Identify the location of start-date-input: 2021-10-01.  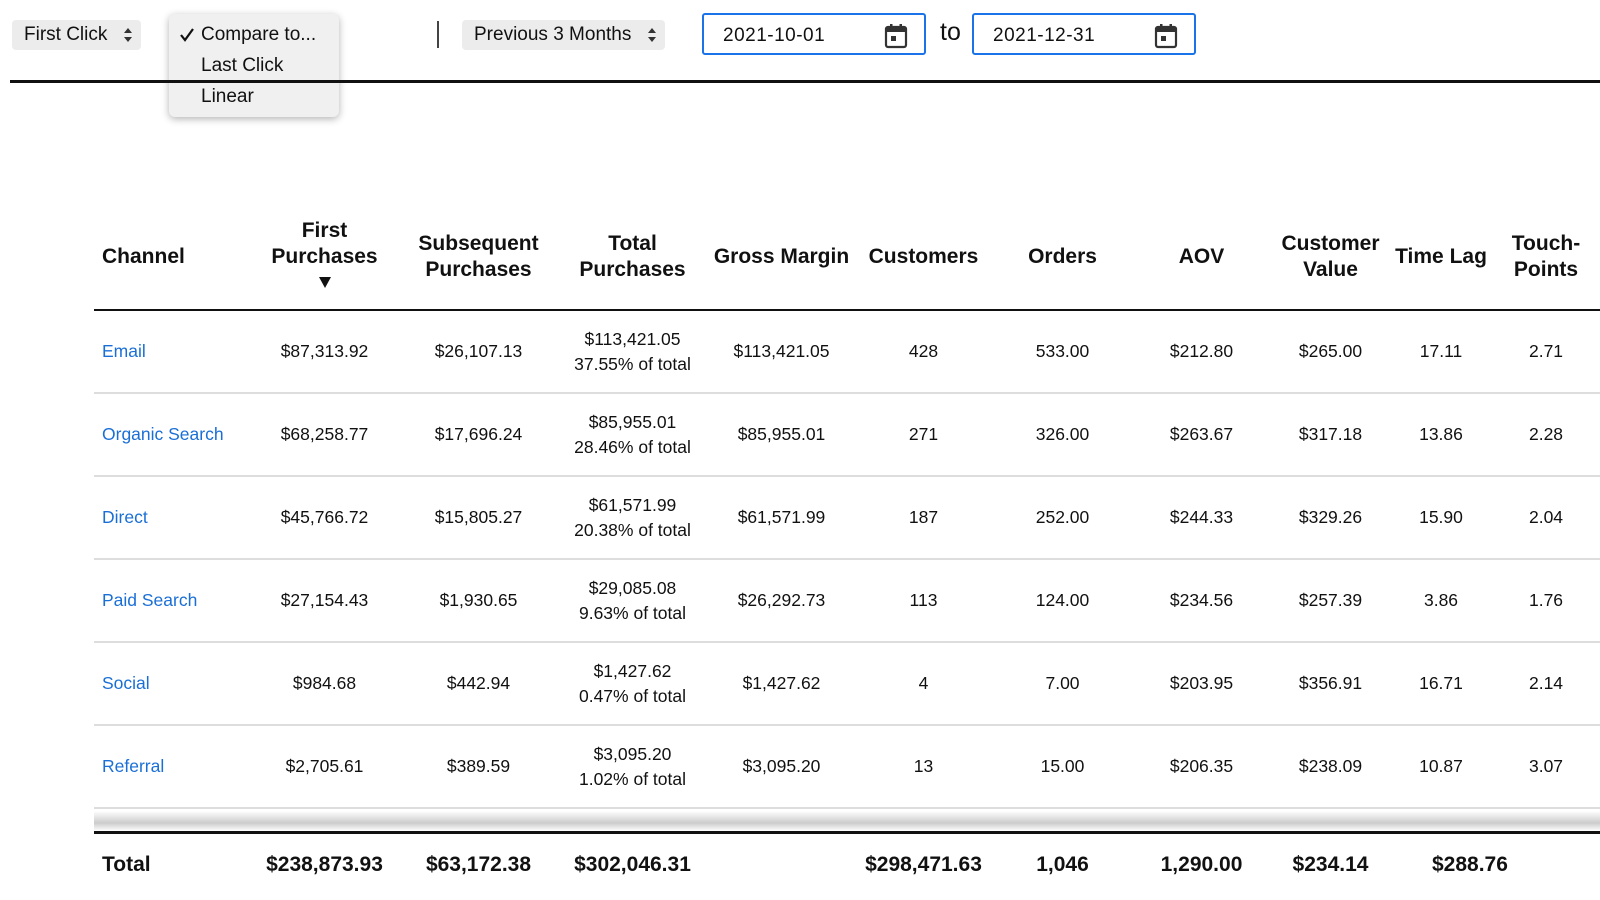
(814, 34).